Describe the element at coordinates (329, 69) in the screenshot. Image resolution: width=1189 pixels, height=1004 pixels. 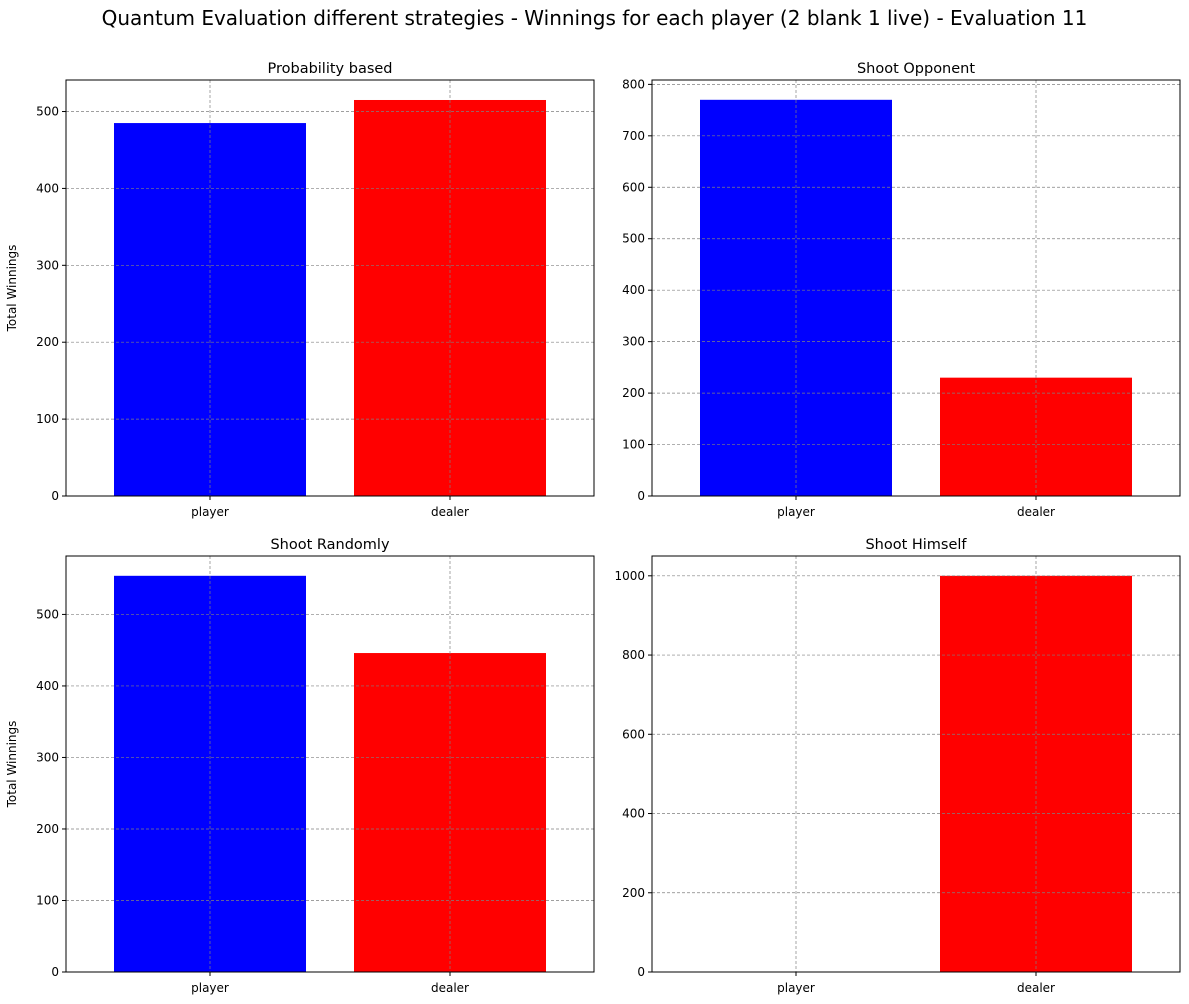
I see `chart-title: Probability based` at that location.